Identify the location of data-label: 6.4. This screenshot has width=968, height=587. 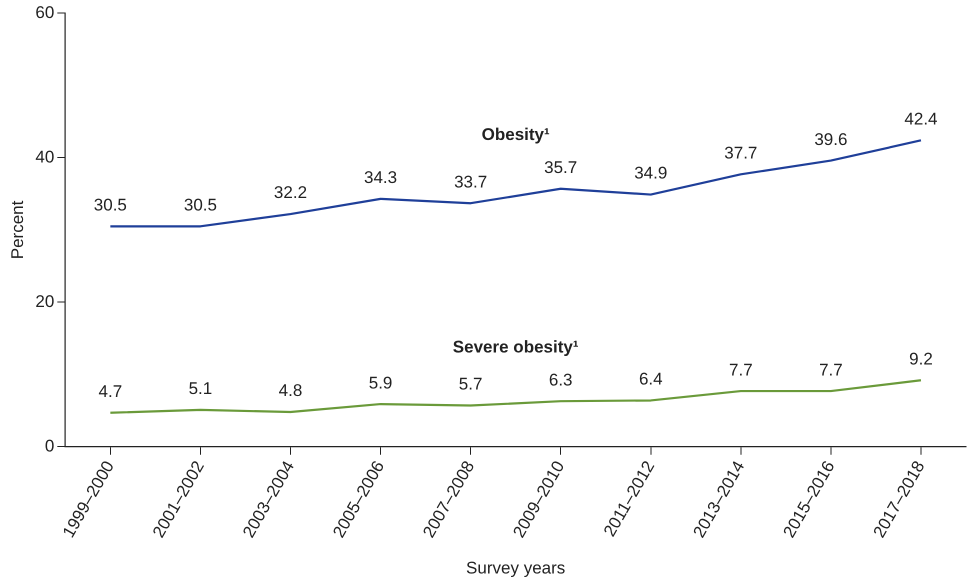
(650, 379).